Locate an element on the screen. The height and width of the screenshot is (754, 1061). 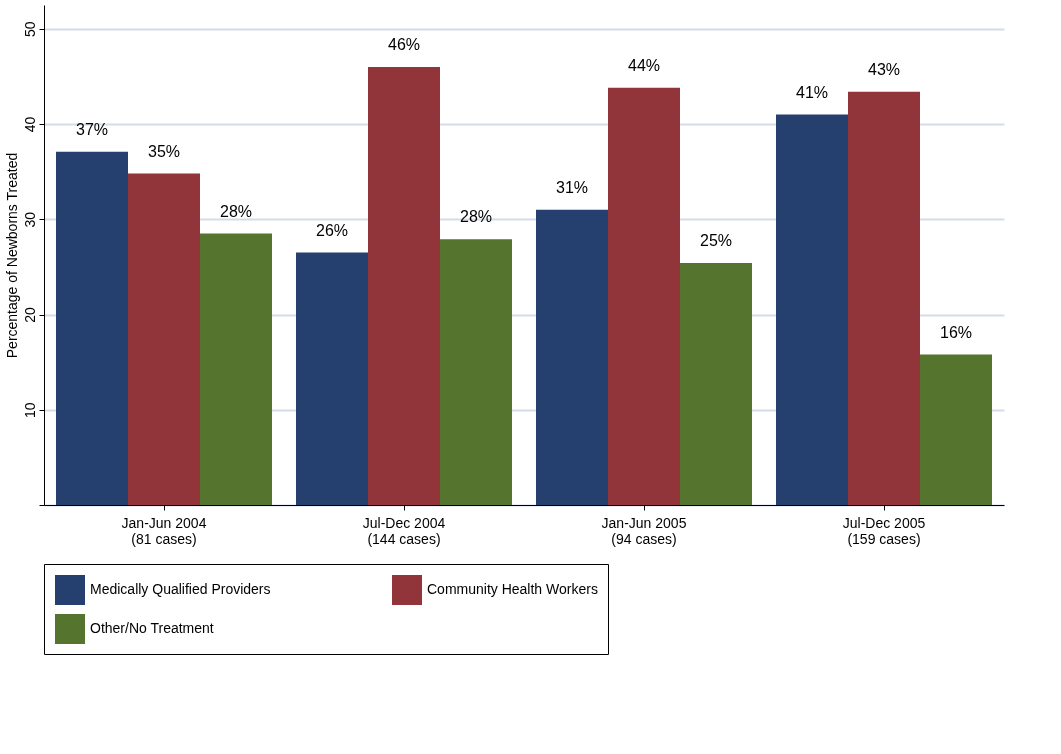
data-label: 35% is located at coordinates (164, 151).